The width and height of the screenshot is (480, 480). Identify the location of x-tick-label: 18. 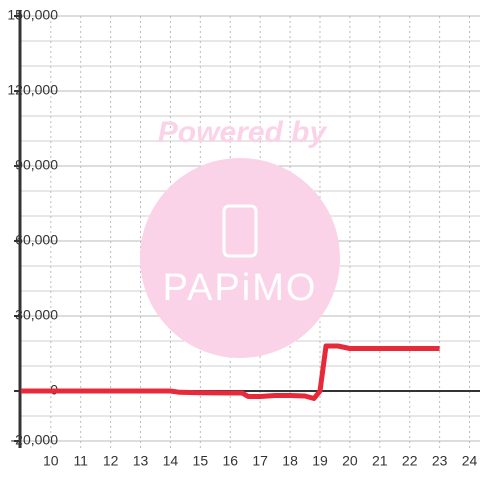
(290, 461).